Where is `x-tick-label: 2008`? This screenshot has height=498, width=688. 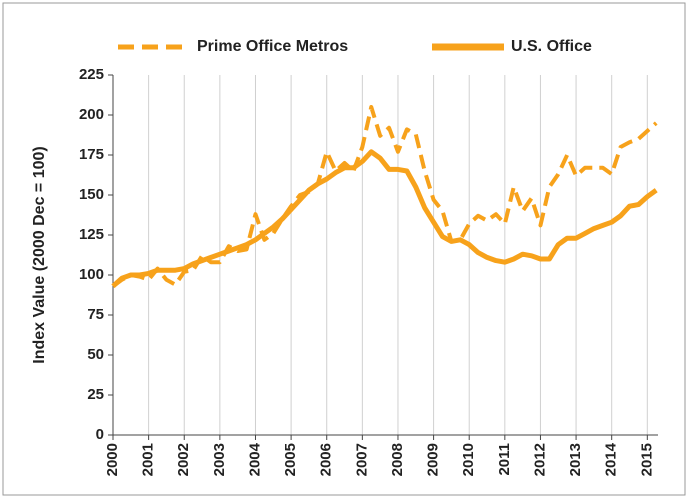
x-tick-label: 2008 is located at coordinates (397, 459).